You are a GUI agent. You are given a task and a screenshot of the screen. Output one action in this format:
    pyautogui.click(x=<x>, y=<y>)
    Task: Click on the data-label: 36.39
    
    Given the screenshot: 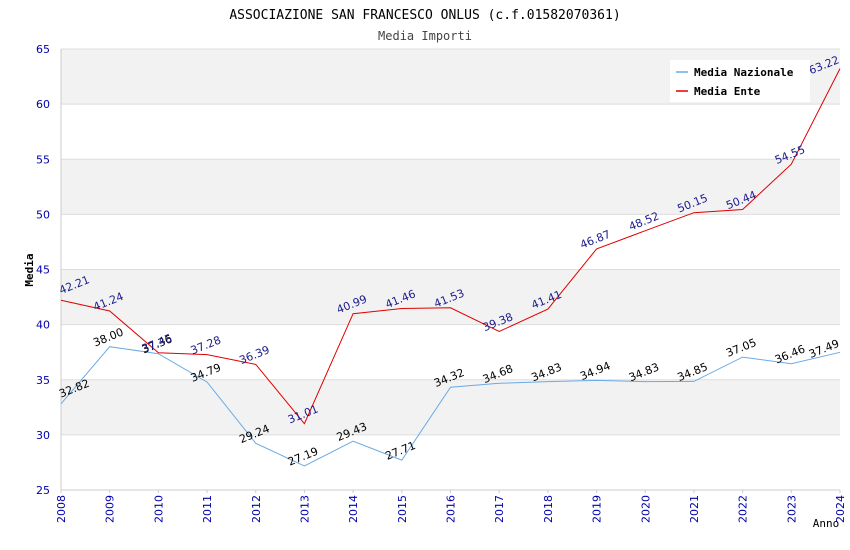 What is the action you would take?
    pyautogui.click(x=254, y=355)
    